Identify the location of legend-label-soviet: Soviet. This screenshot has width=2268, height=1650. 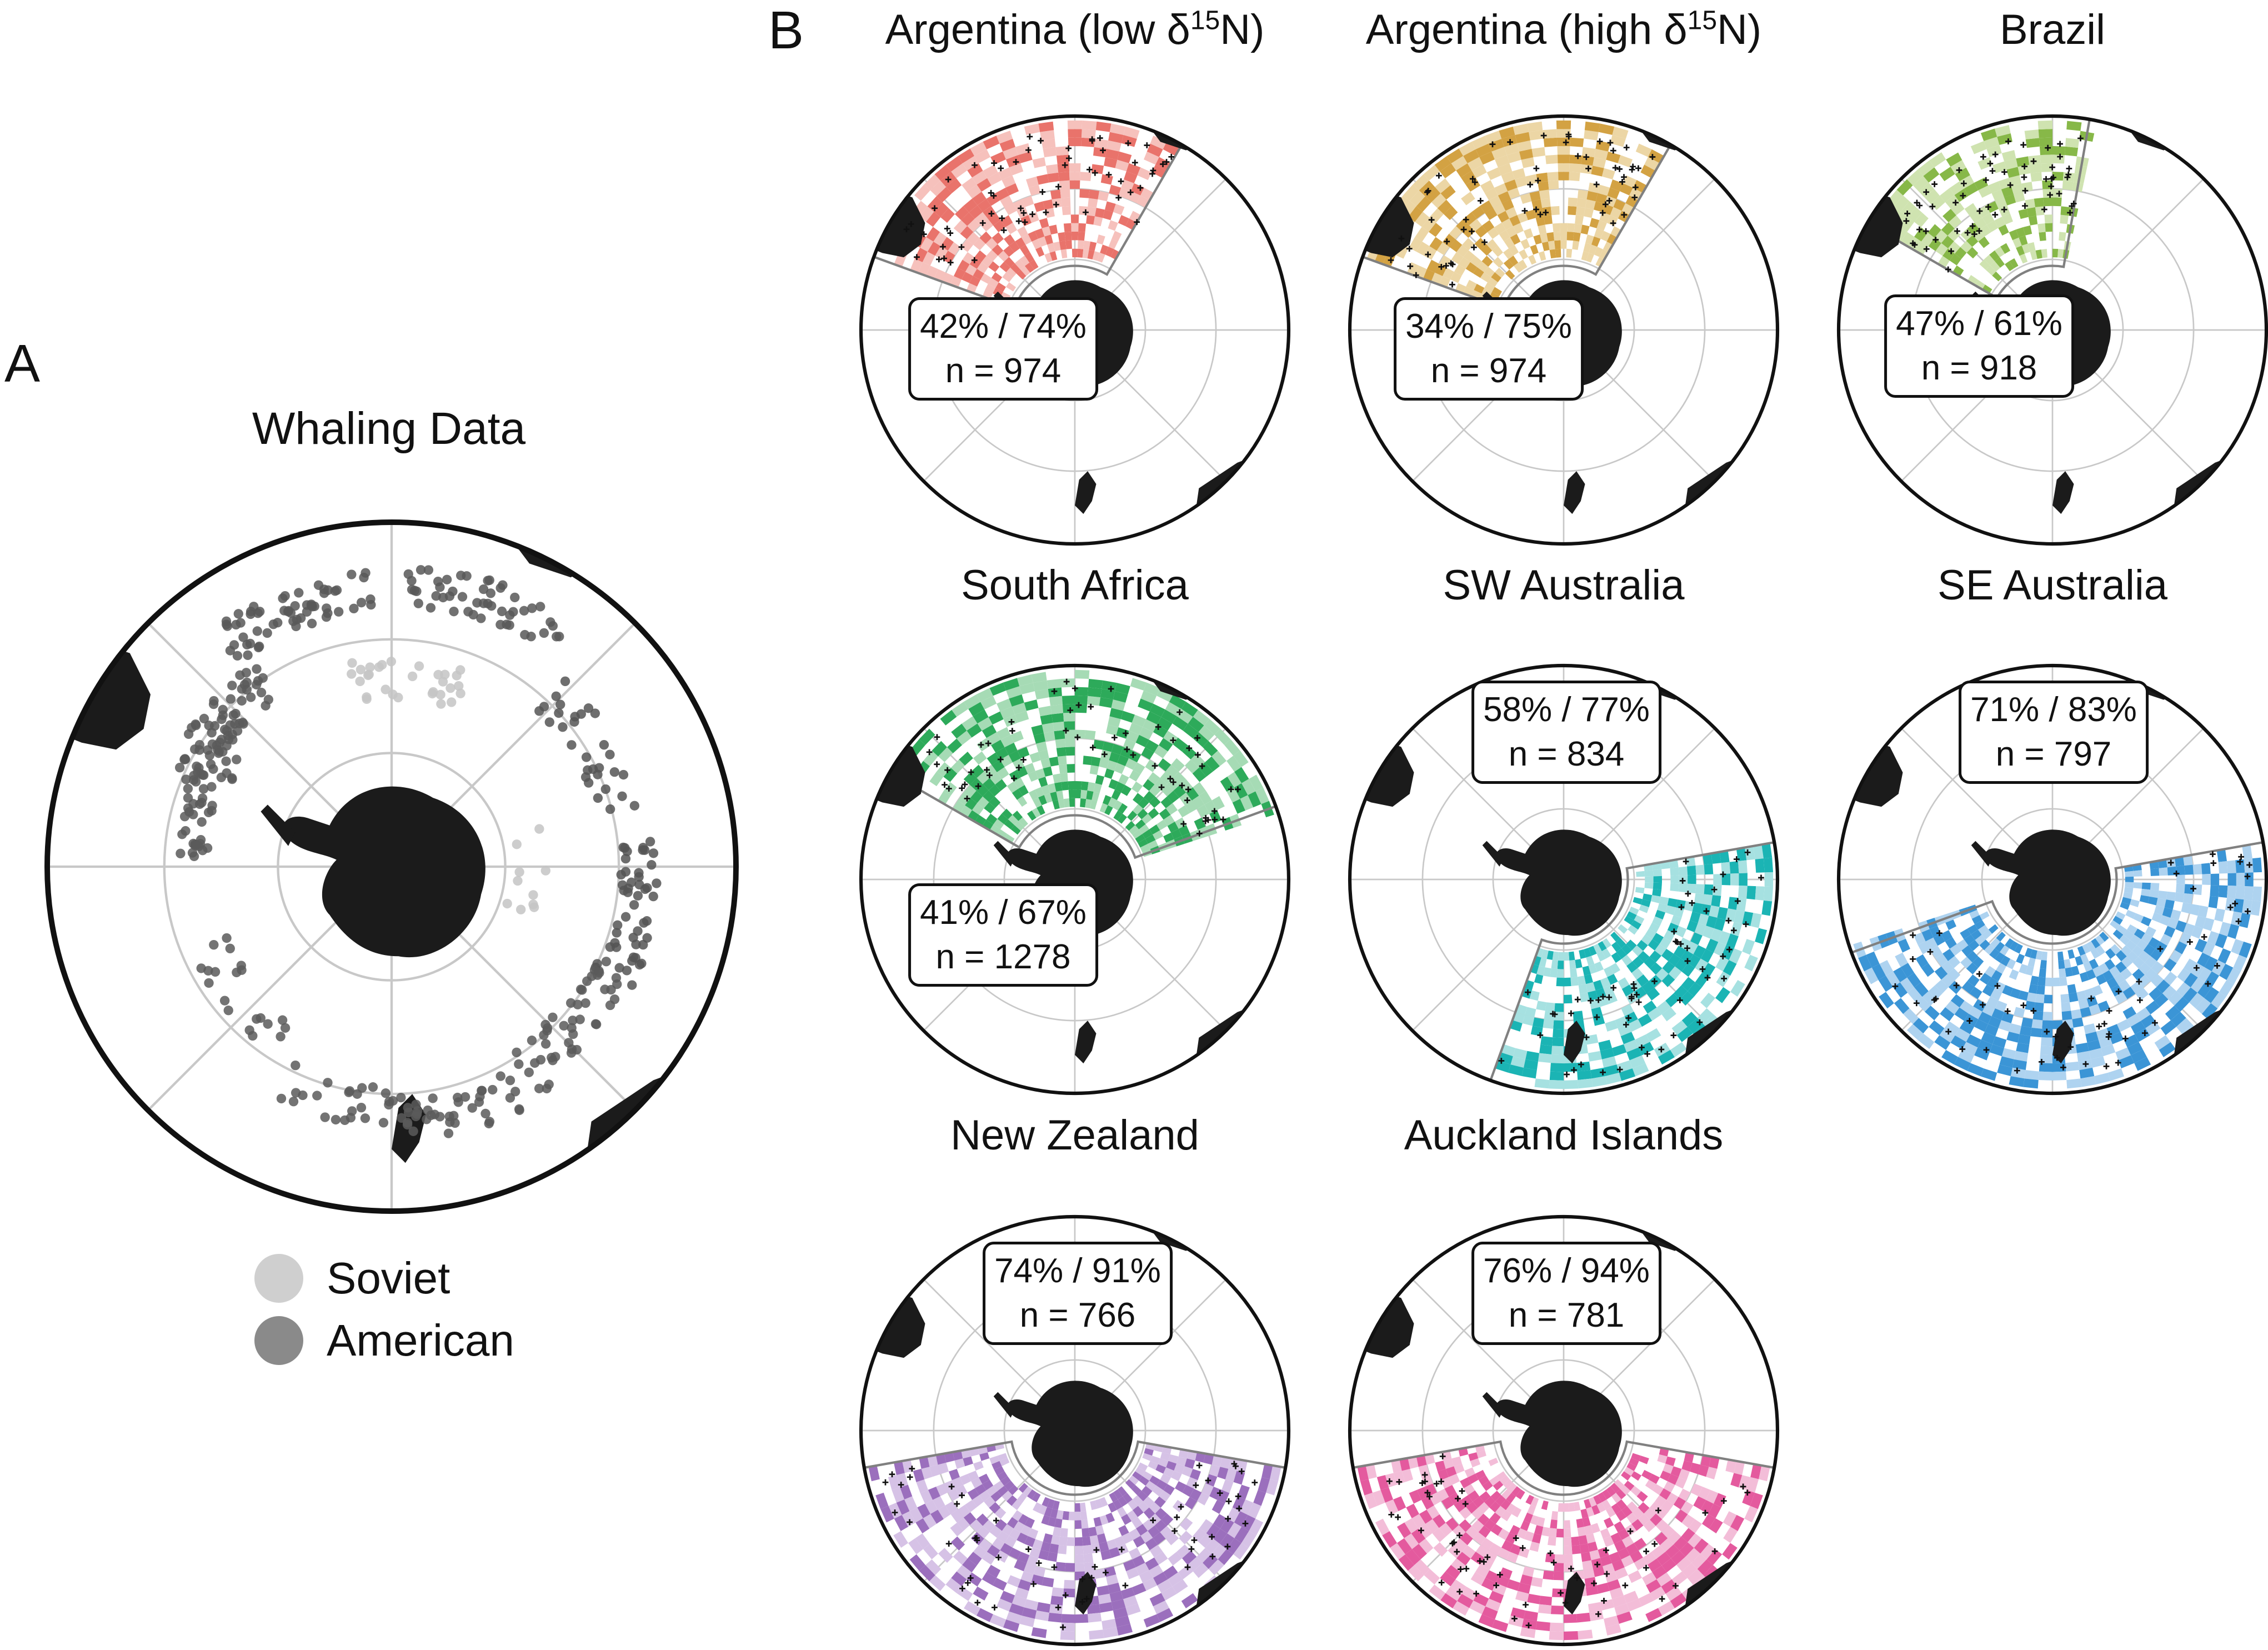
(388, 1278).